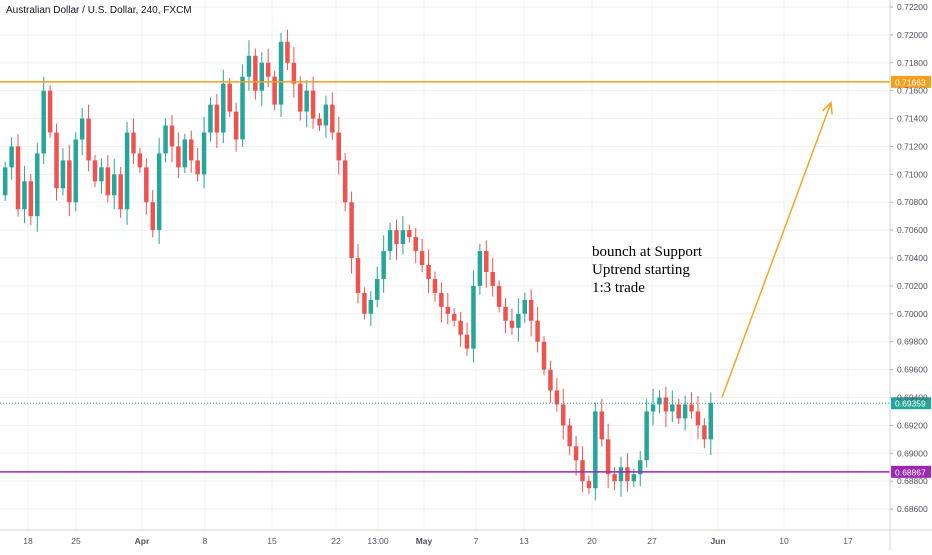 This screenshot has height=555, width=932. I want to click on arrow-layer, so click(777, 249).